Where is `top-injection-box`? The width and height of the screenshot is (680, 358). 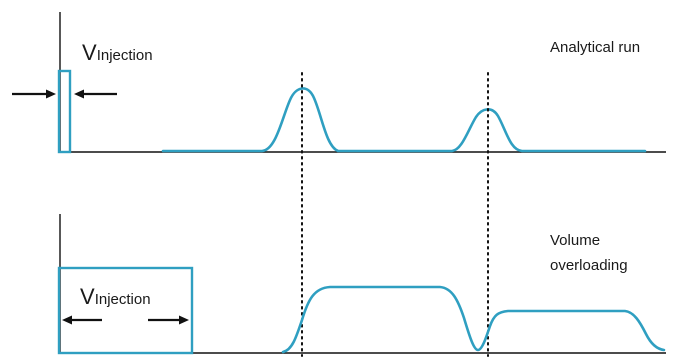 top-injection-box is located at coordinates (64, 111).